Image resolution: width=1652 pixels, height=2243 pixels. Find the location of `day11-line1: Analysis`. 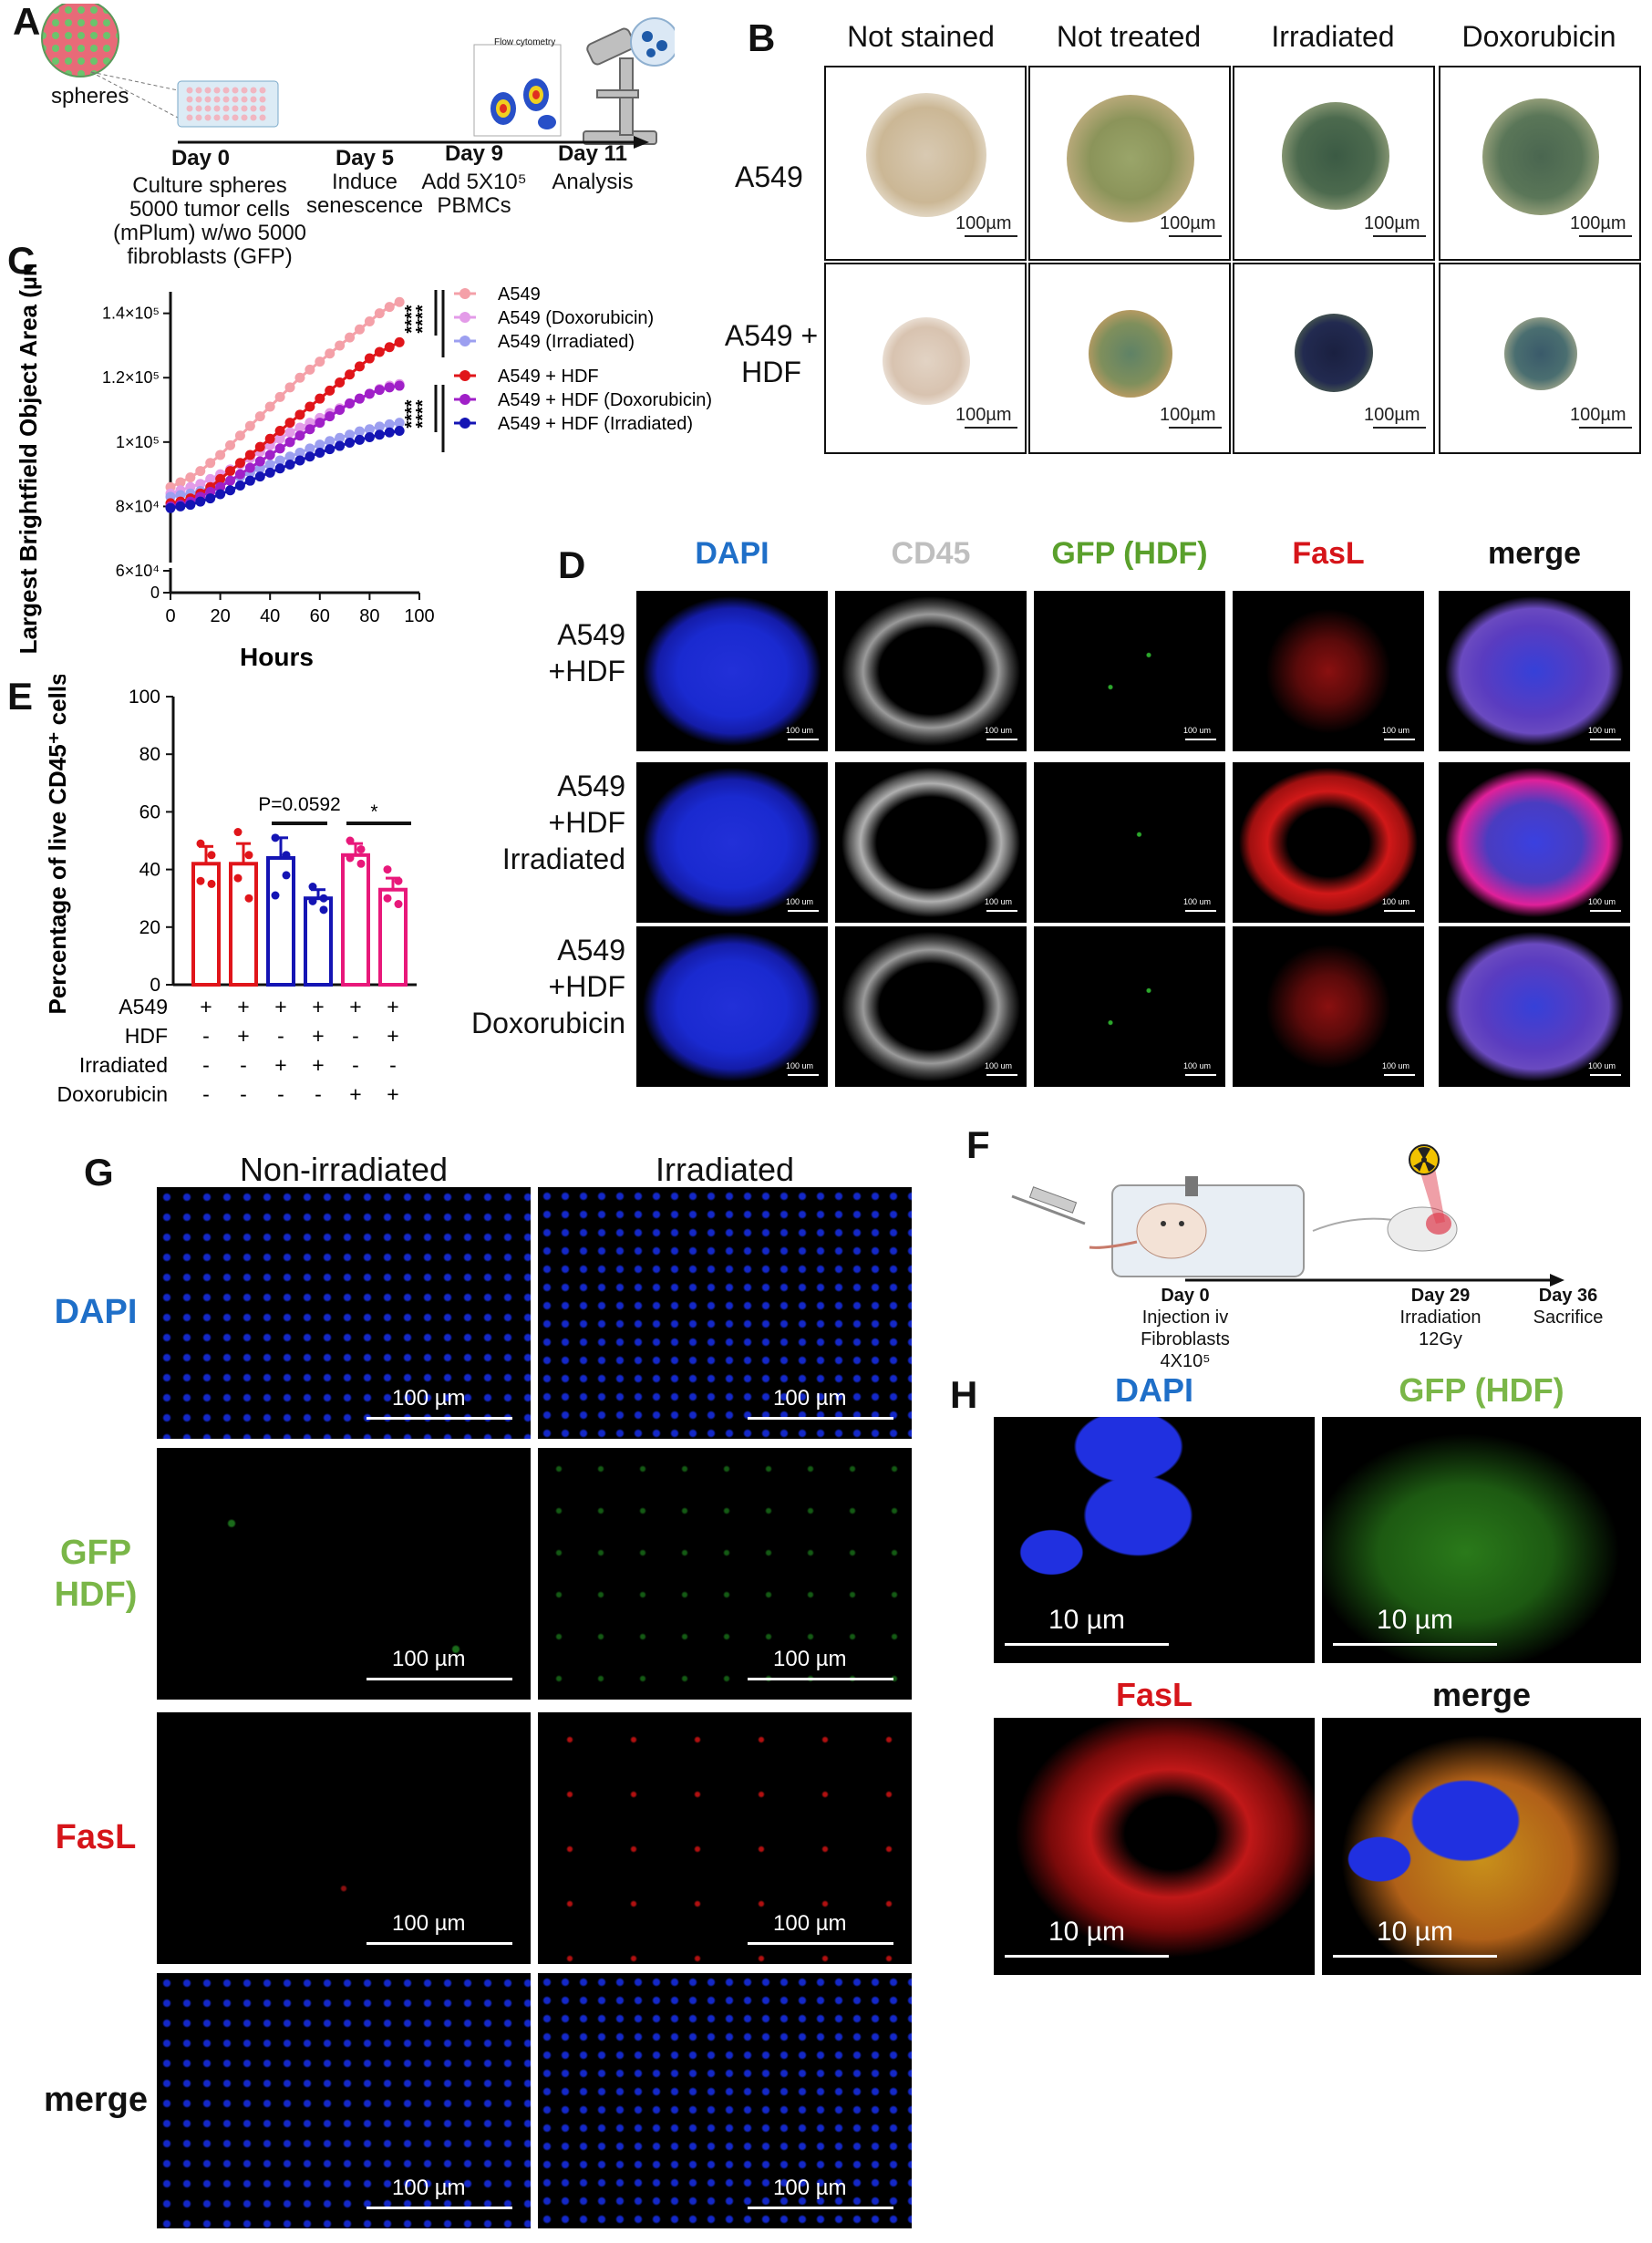

day11-line1: Analysis is located at coordinates (593, 182).